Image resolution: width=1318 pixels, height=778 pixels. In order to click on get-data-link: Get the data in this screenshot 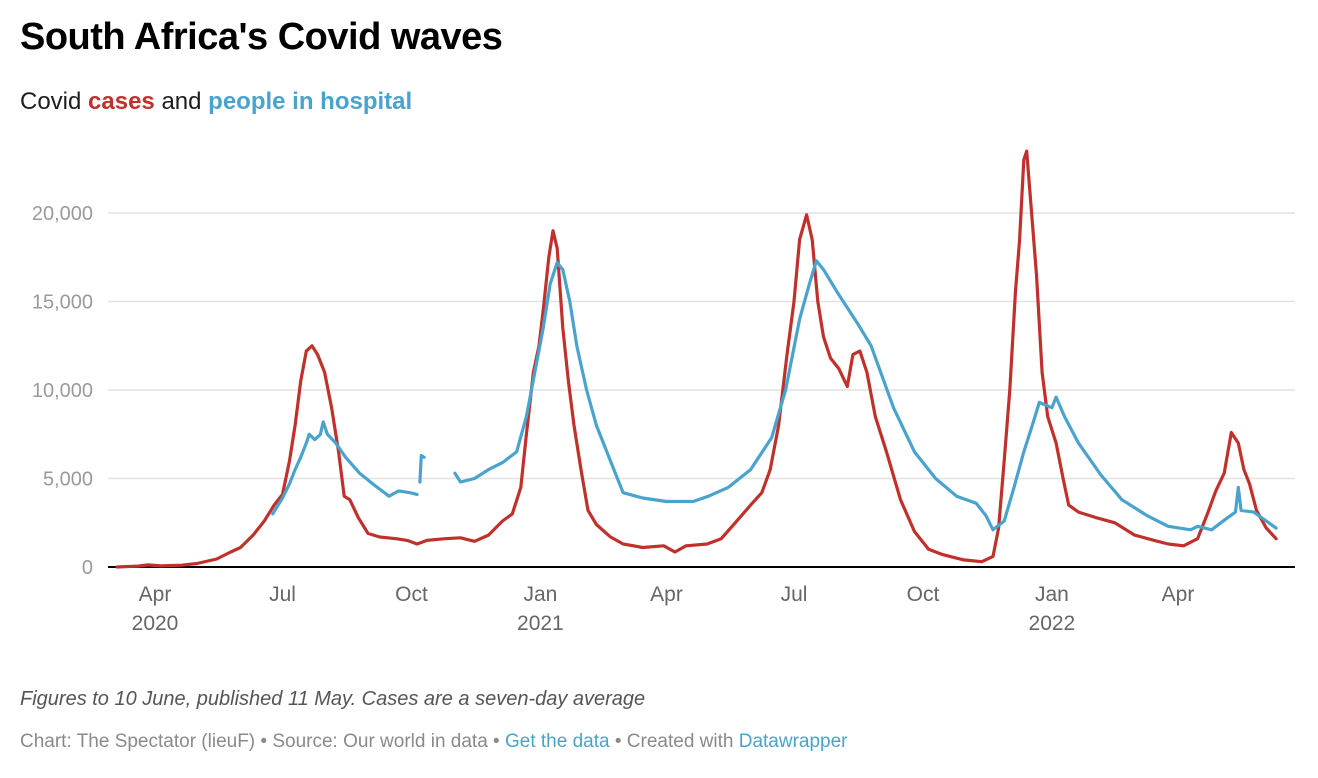, I will do `click(557, 741)`.